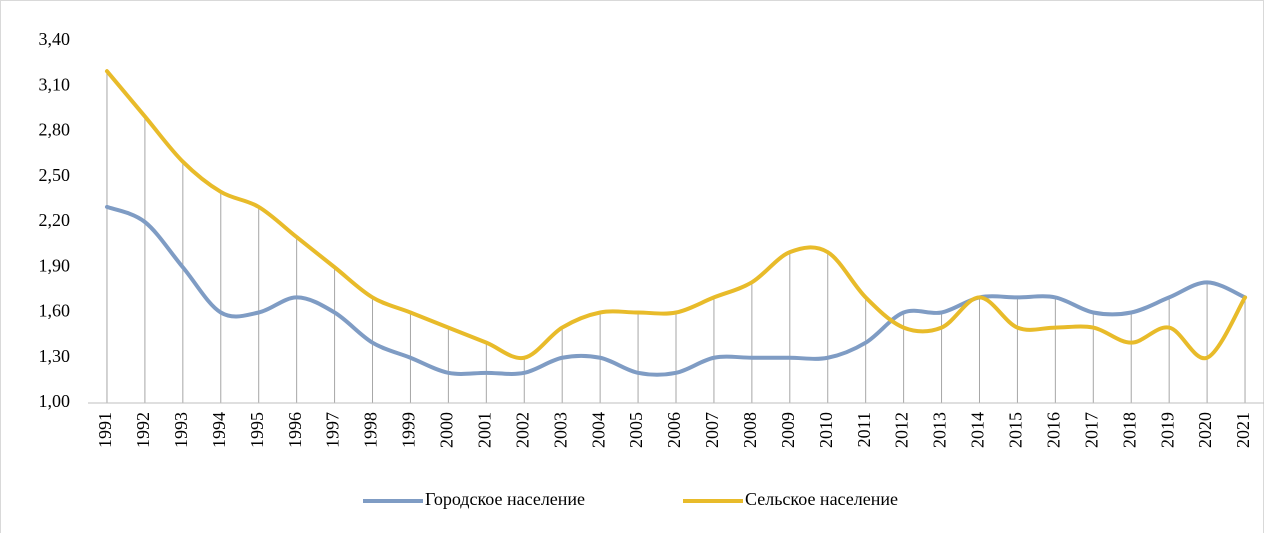 Image resolution: width=1284 pixels, height=538 pixels. Describe the element at coordinates (1205, 430) in the screenshot. I see `x-tick-label: 2020` at that location.